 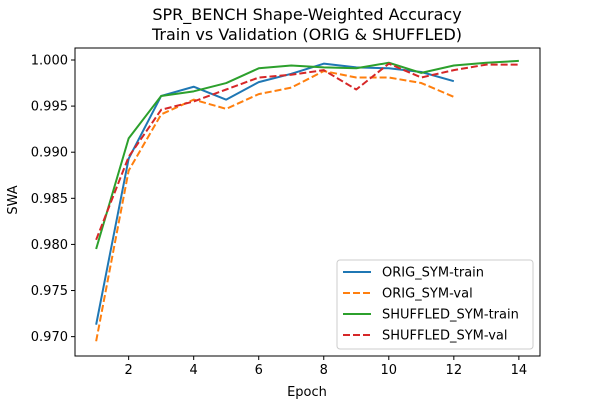 What do you see at coordinates (427, 294) in the screenshot?
I see `legend-entry-label: ORIG_SYM-val` at bounding box center [427, 294].